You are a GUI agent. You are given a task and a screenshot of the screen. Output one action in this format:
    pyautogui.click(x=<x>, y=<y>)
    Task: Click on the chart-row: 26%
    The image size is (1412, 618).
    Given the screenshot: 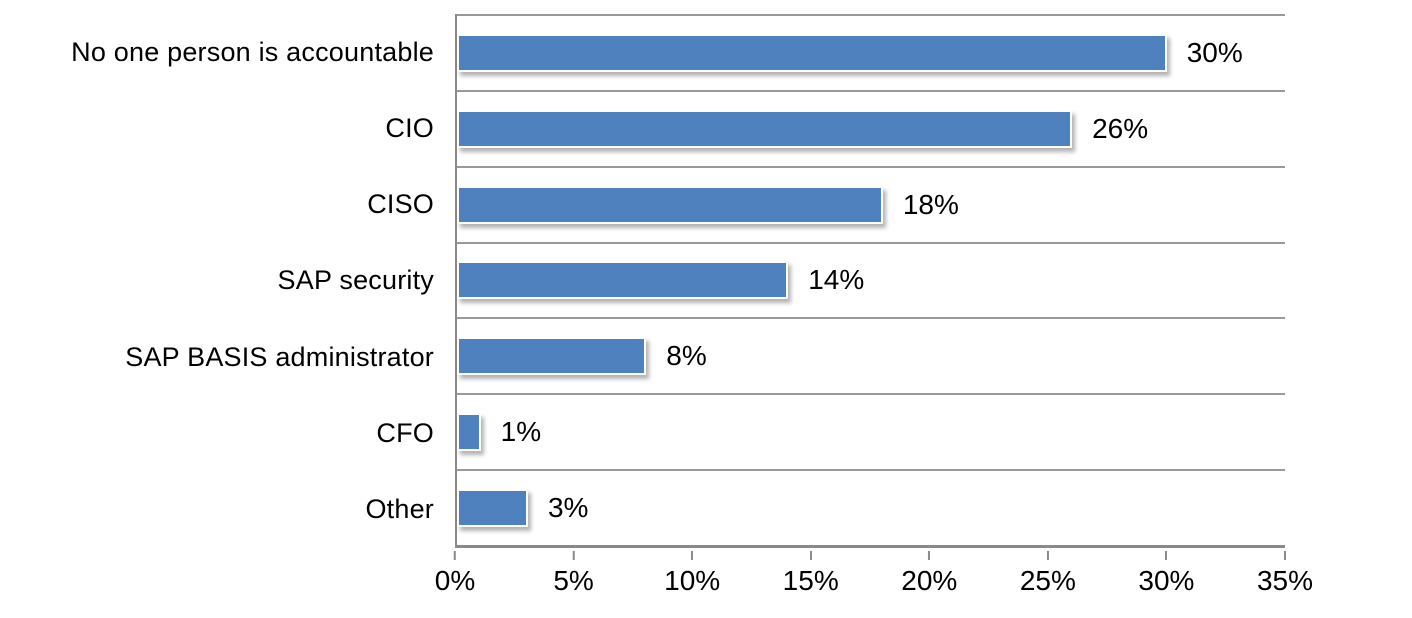 What is the action you would take?
    pyautogui.click(x=871, y=127)
    